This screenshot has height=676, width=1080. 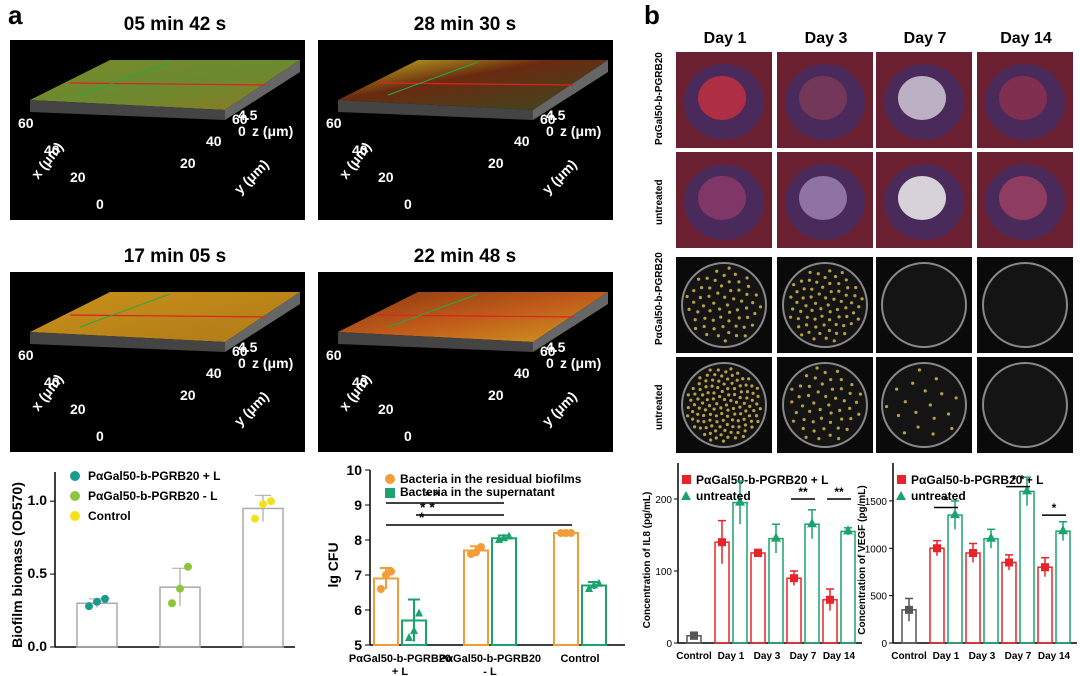 What do you see at coordinates (251, 176) in the screenshot?
I see `y-axis-label: y (μm)` at bounding box center [251, 176].